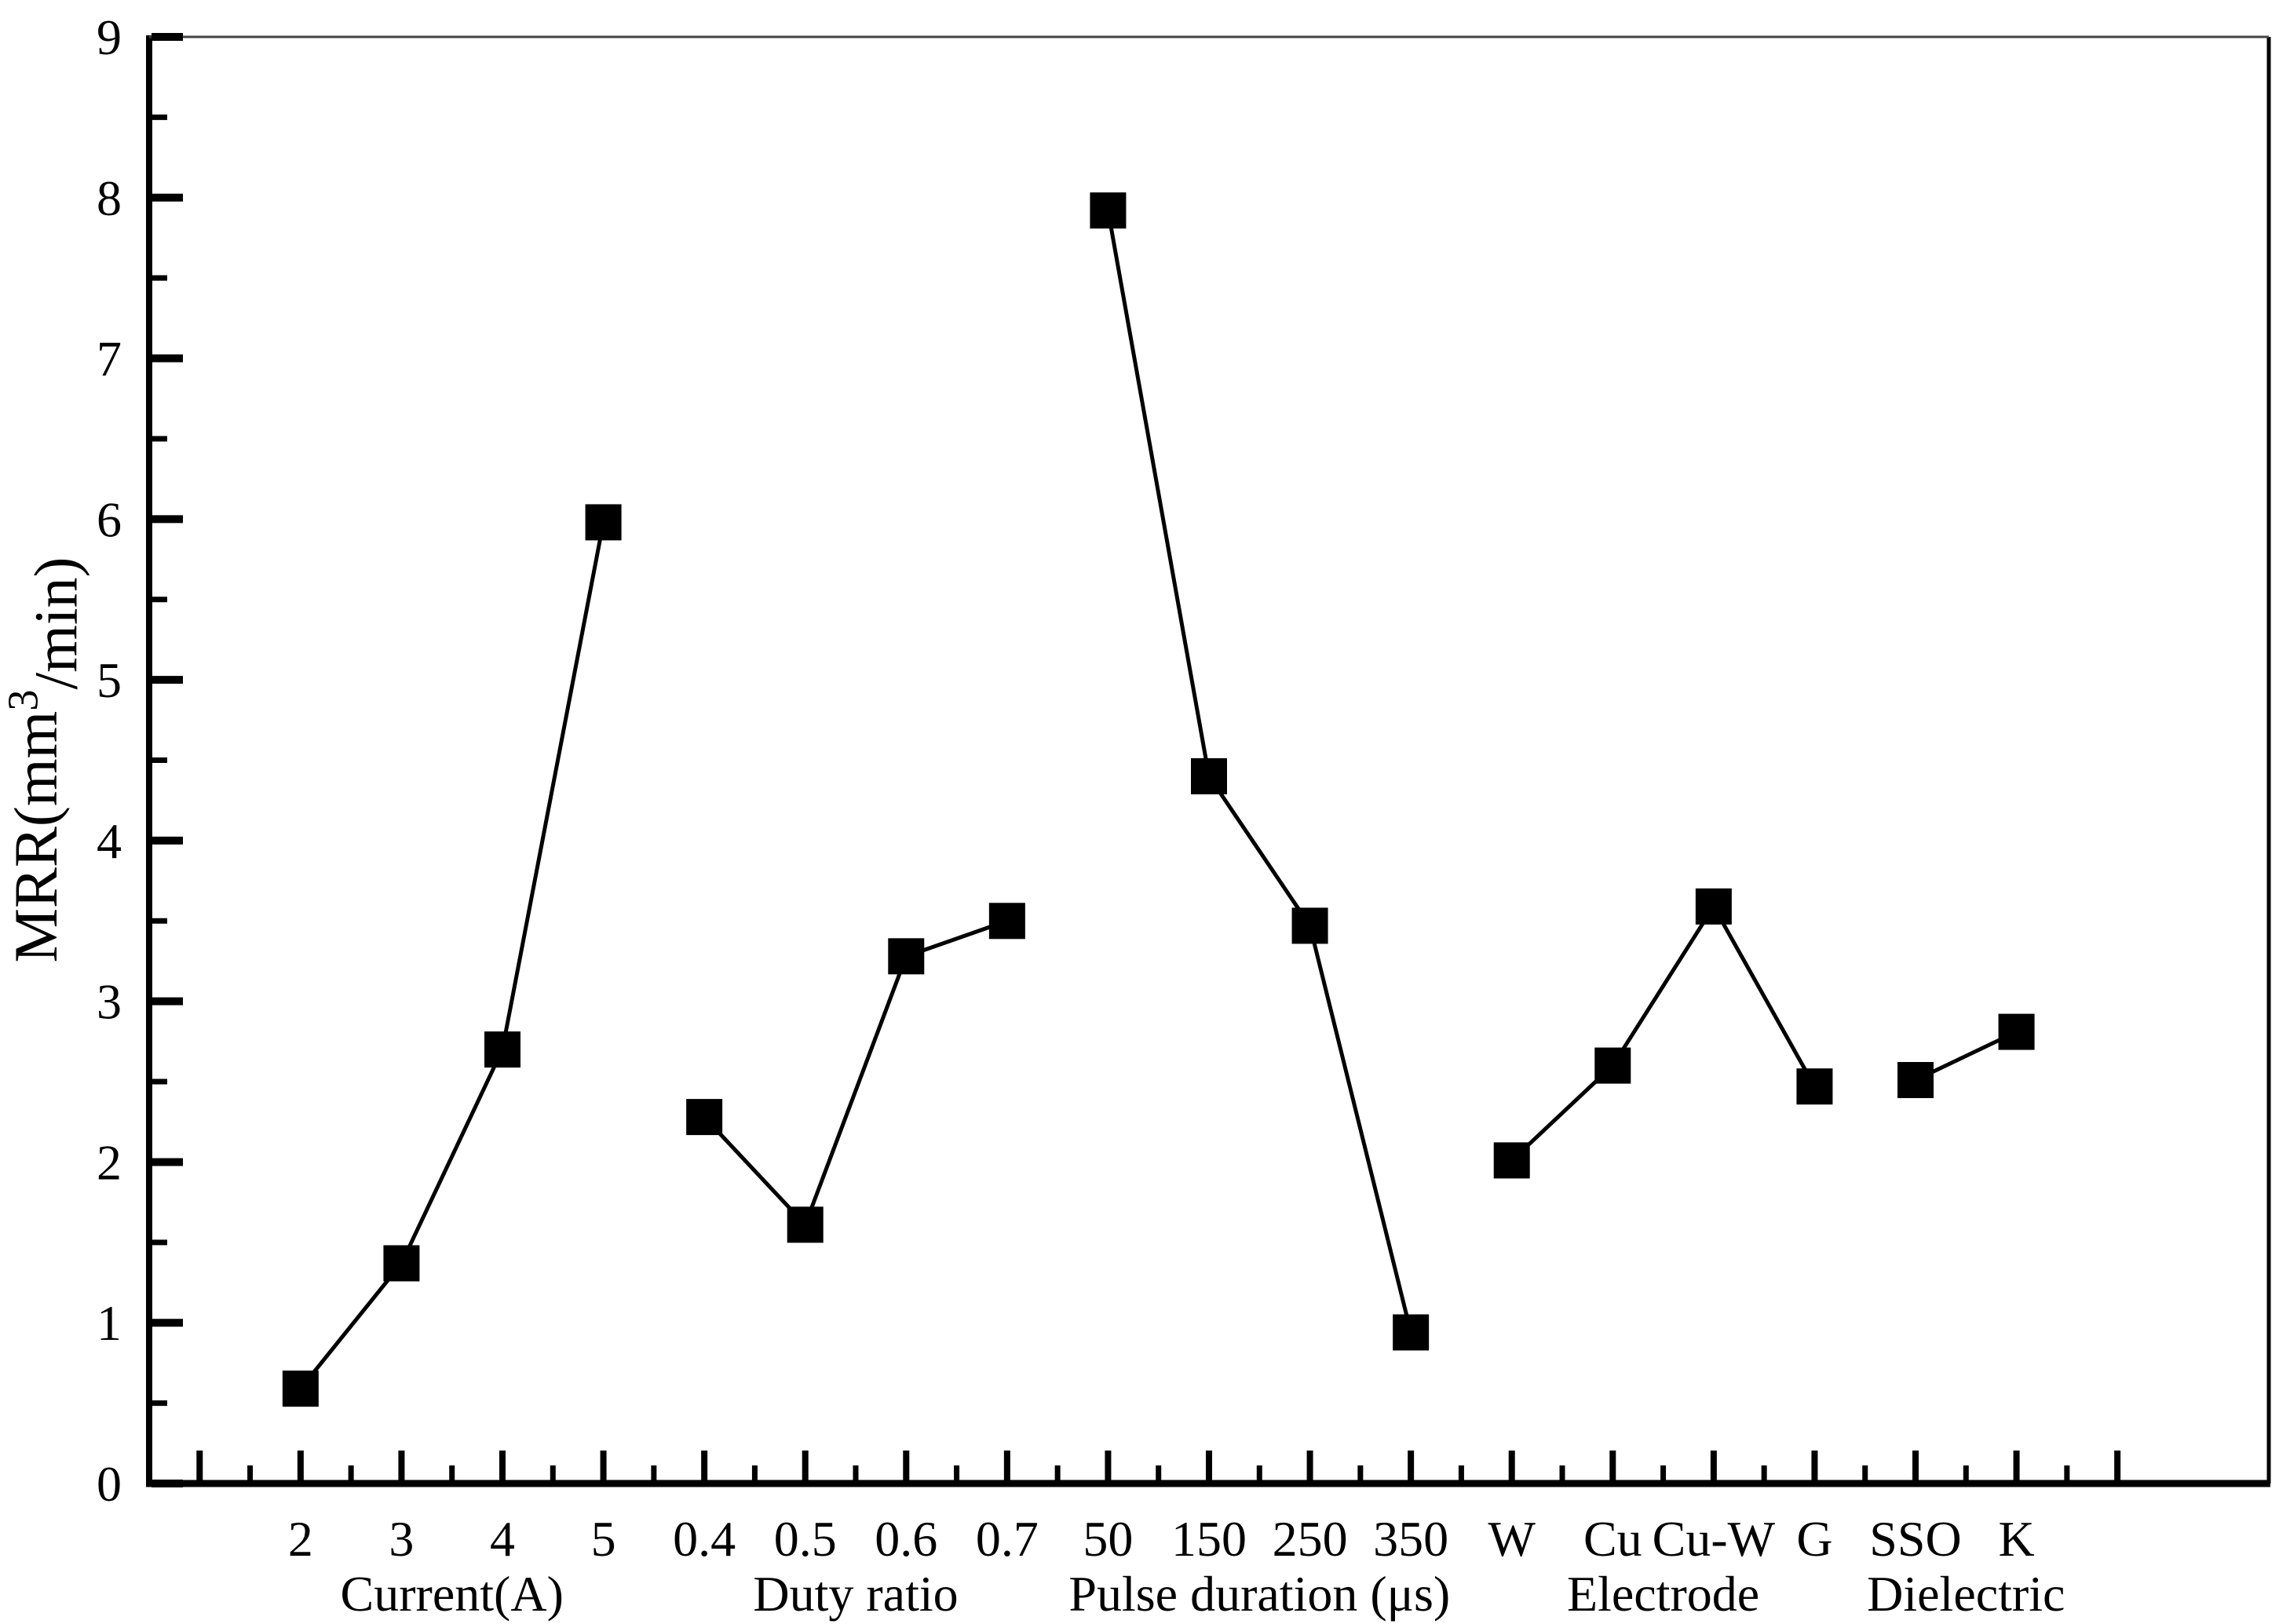  Describe the element at coordinates (1310, 1539) in the screenshot. I see `x-tick-label: 250` at that location.